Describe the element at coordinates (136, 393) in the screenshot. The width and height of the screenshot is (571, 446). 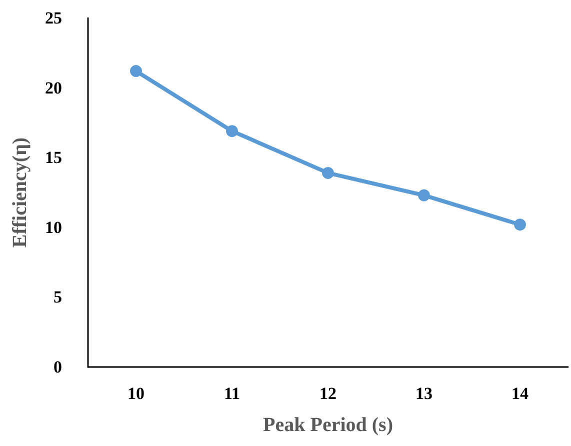
I see `x-tick-label: 10` at that location.